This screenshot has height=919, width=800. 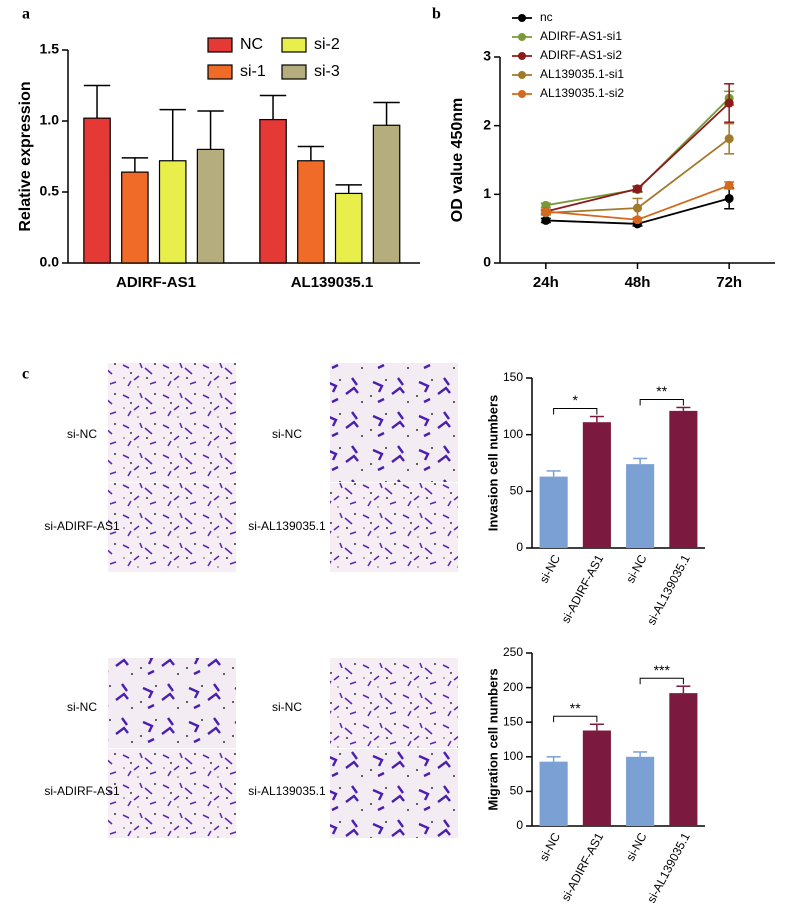 I want to click on legend-label: ADIRF-AS1-si2, so click(x=581, y=55).